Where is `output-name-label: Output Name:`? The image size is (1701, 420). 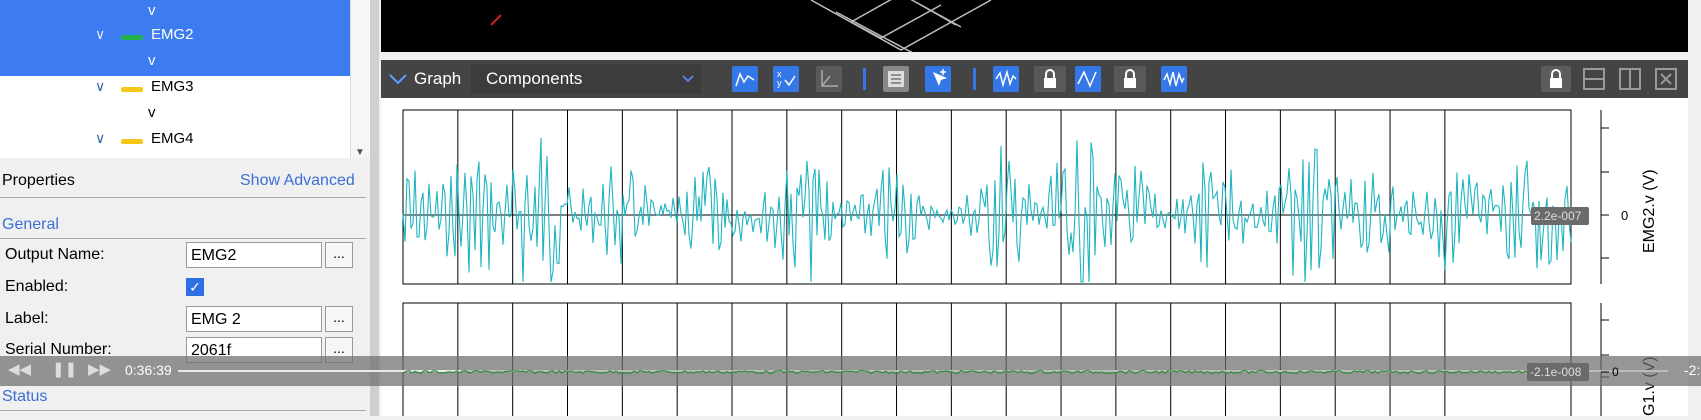
output-name-label: Output Name: is located at coordinates (55, 254).